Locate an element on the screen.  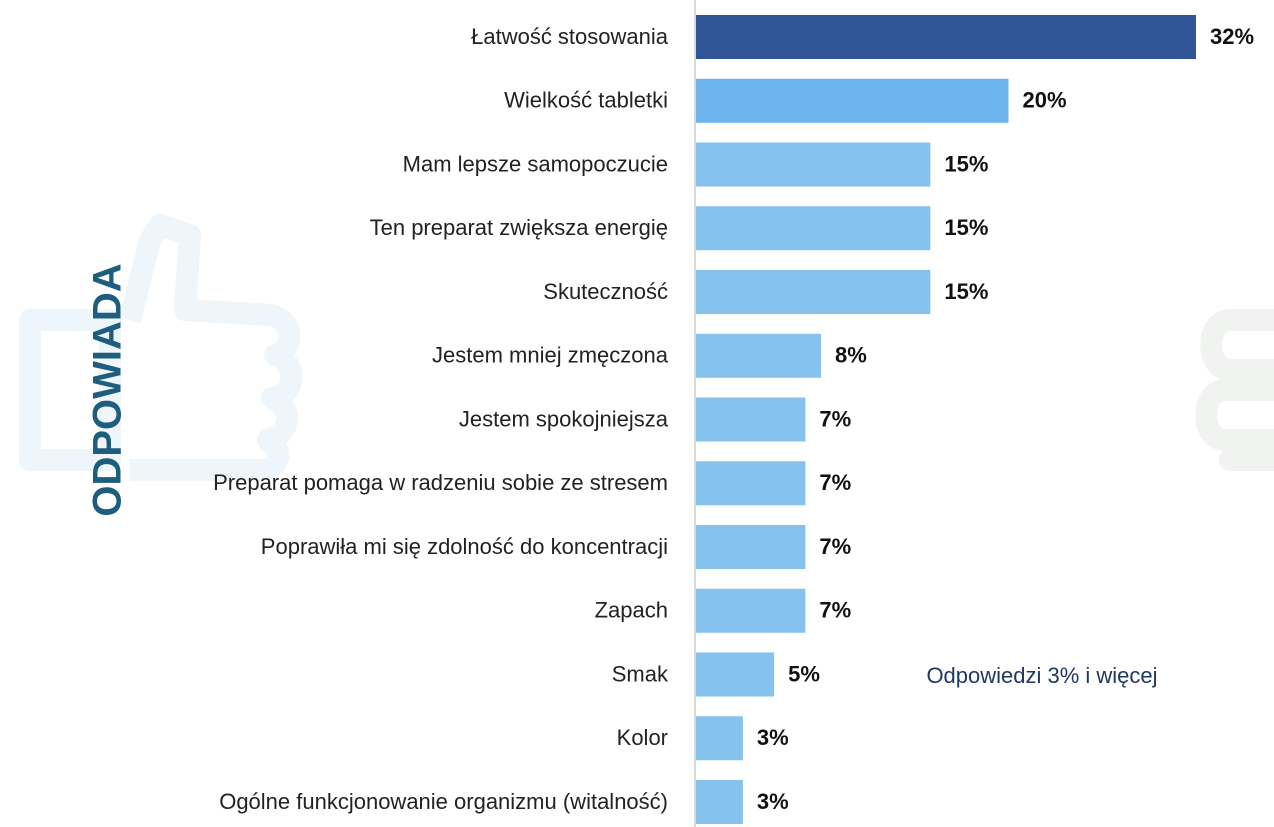
category-label: Skuteczność is located at coordinates (605, 291).